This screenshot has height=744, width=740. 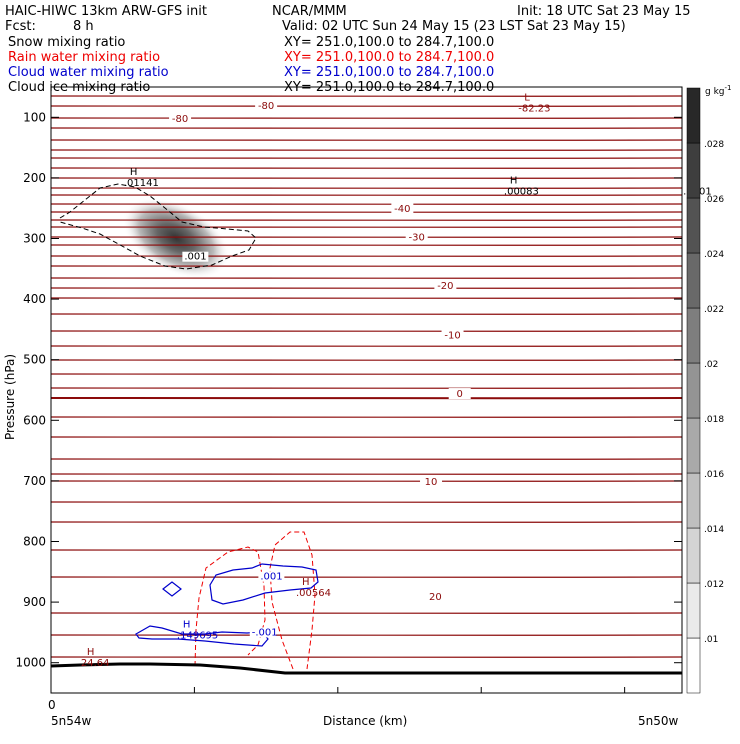 I want to click on y-tick-label: 300, so click(x=34, y=239).